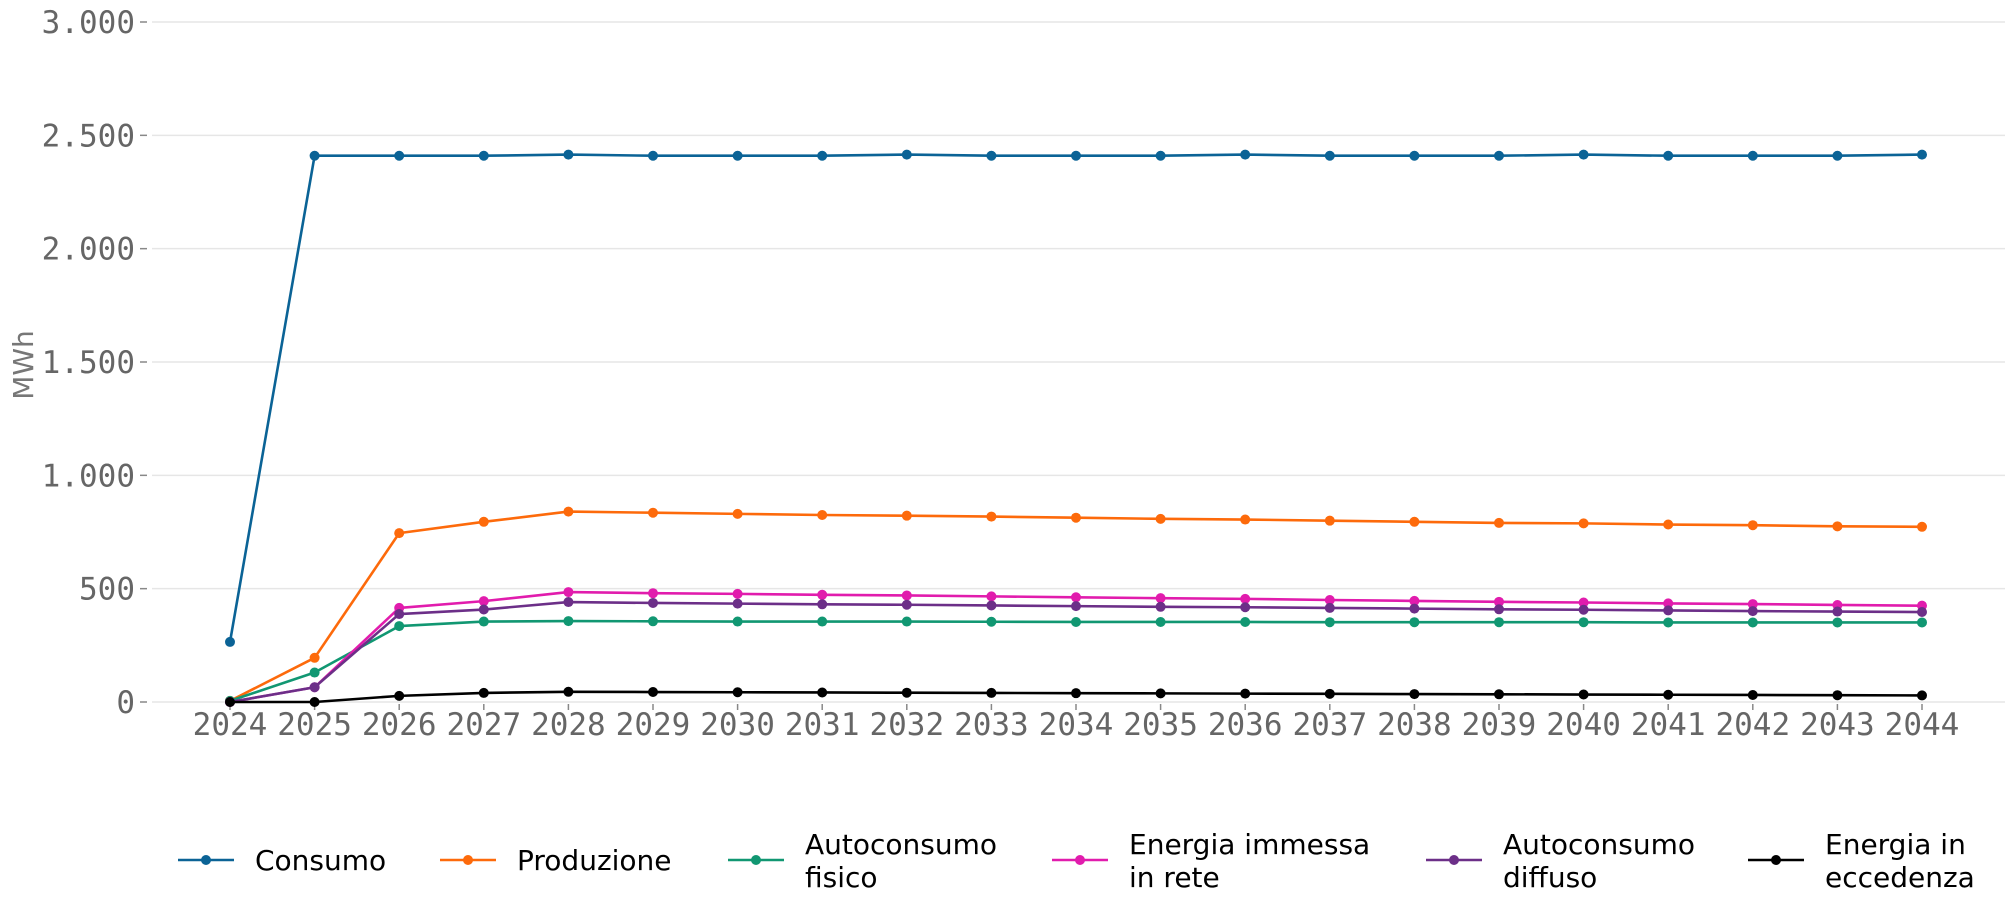  Describe the element at coordinates (594, 860) in the screenshot. I see `legend-label: Produzione` at that location.